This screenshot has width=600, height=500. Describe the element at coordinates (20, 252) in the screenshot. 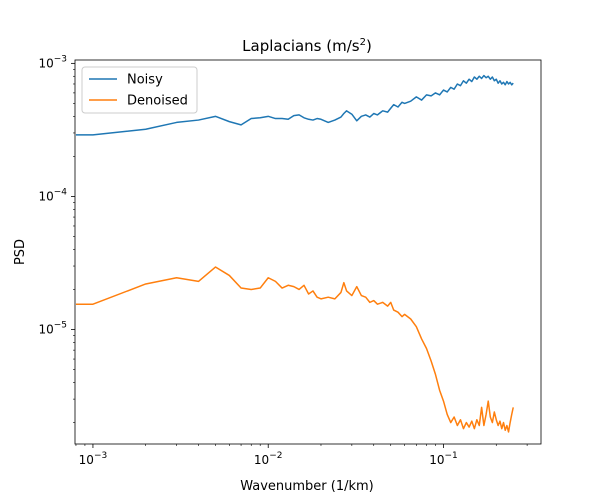

I see `y-axis-label: PSD` at that location.